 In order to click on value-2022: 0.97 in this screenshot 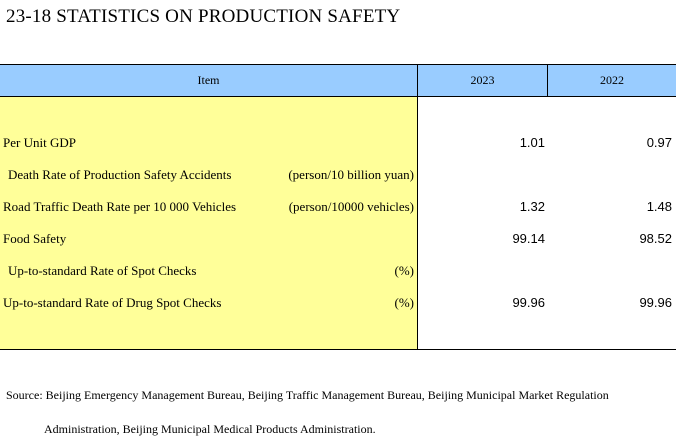, I will do `click(659, 142)`.